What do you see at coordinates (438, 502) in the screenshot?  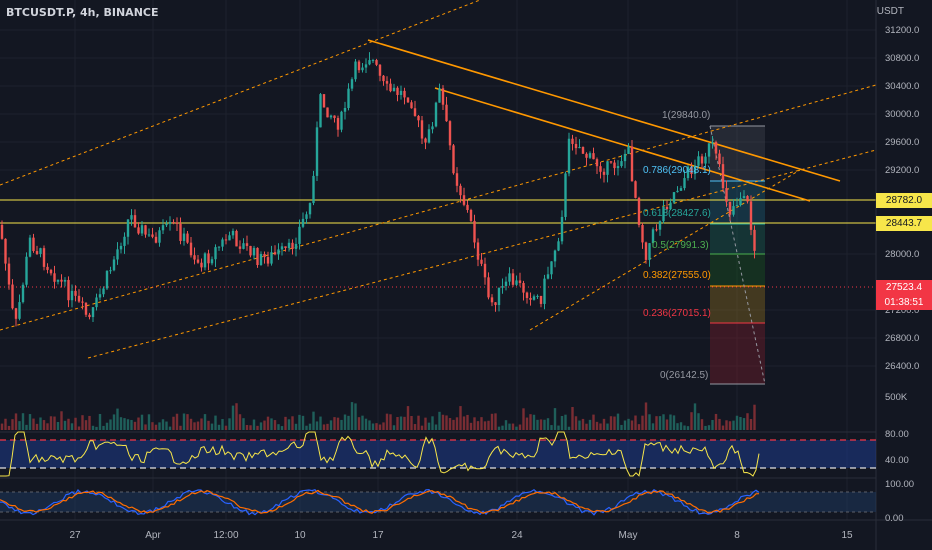 I see `stoch-pane` at bounding box center [438, 502].